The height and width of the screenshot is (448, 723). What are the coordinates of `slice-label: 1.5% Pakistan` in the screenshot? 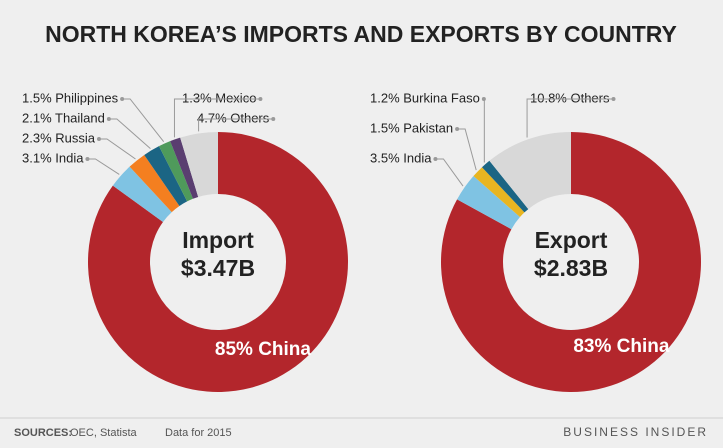 It's located at (411, 127).